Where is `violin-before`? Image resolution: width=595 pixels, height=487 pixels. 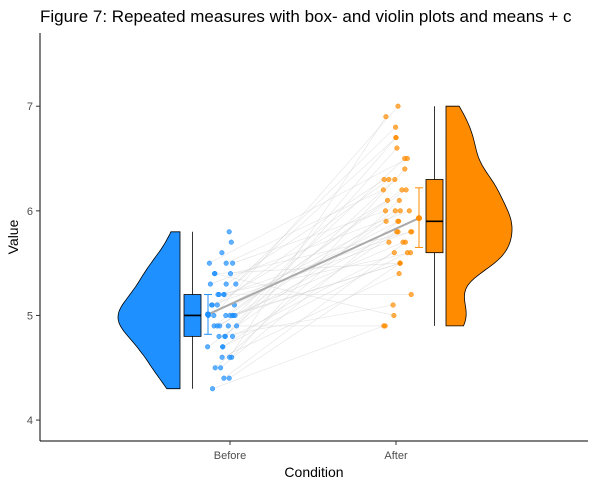
violin-before is located at coordinates (149, 310).